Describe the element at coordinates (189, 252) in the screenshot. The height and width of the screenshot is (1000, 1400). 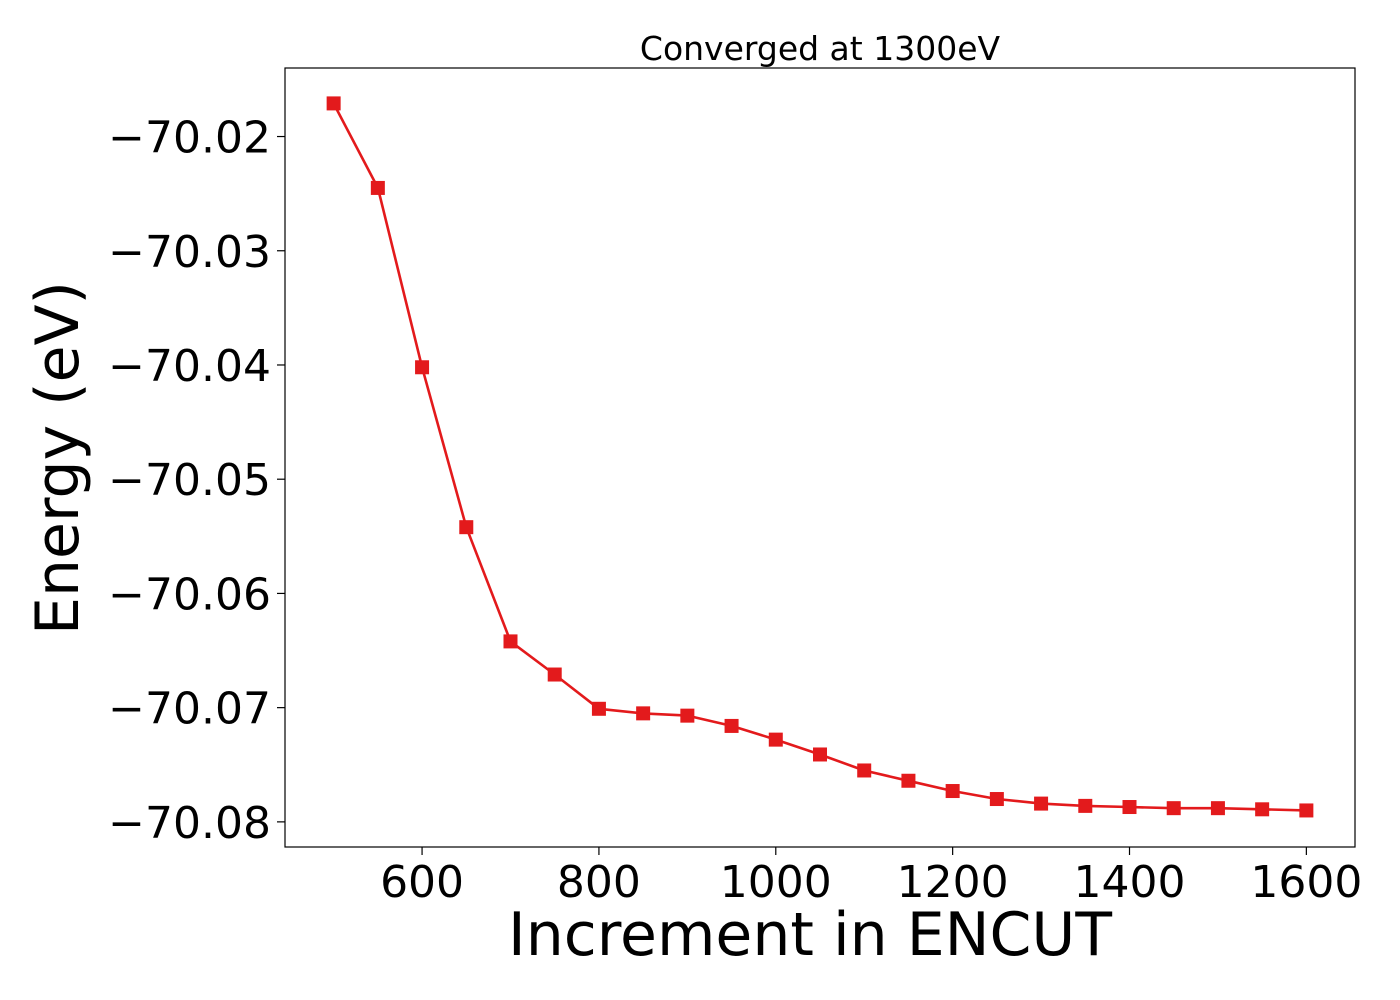
I see `y-tick-label: −70.03` at that location.